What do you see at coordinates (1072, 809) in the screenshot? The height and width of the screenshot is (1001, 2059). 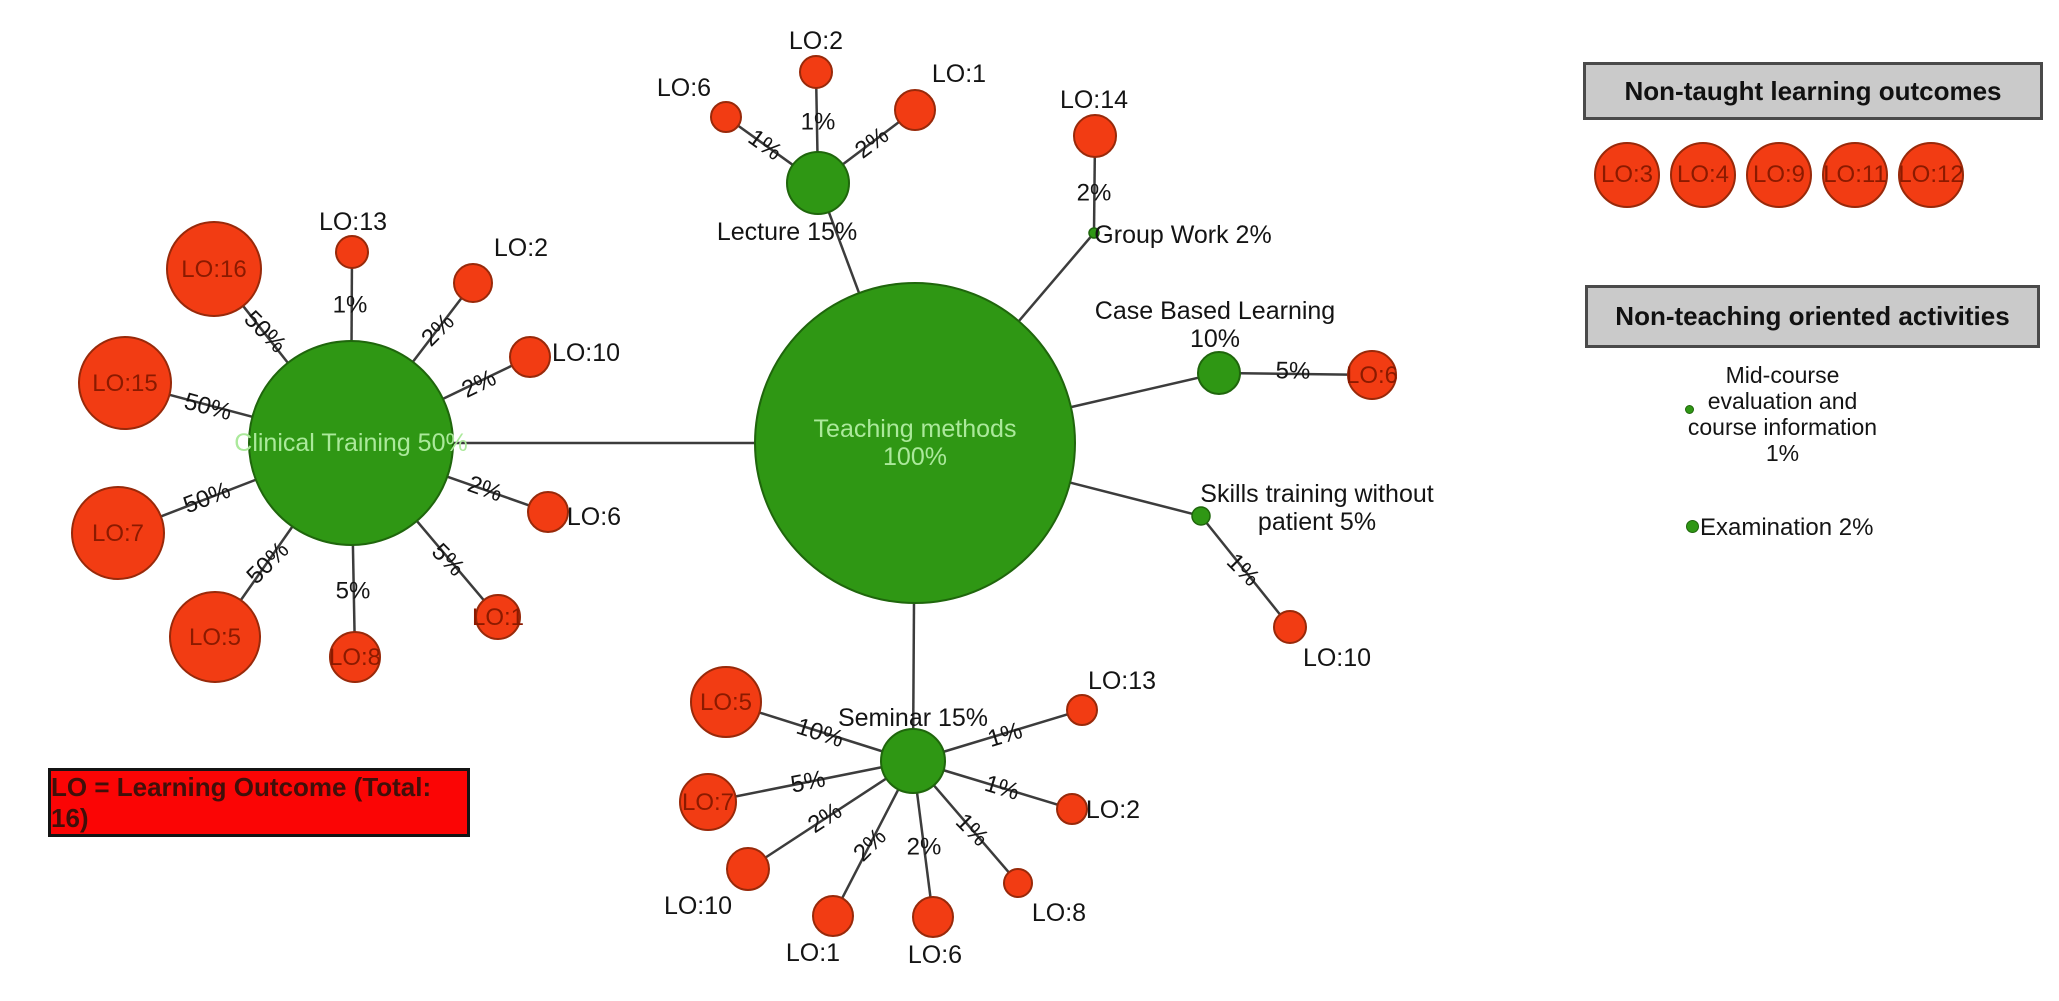 I see `node-sem-lo2` at bounding box center [1072, 809].